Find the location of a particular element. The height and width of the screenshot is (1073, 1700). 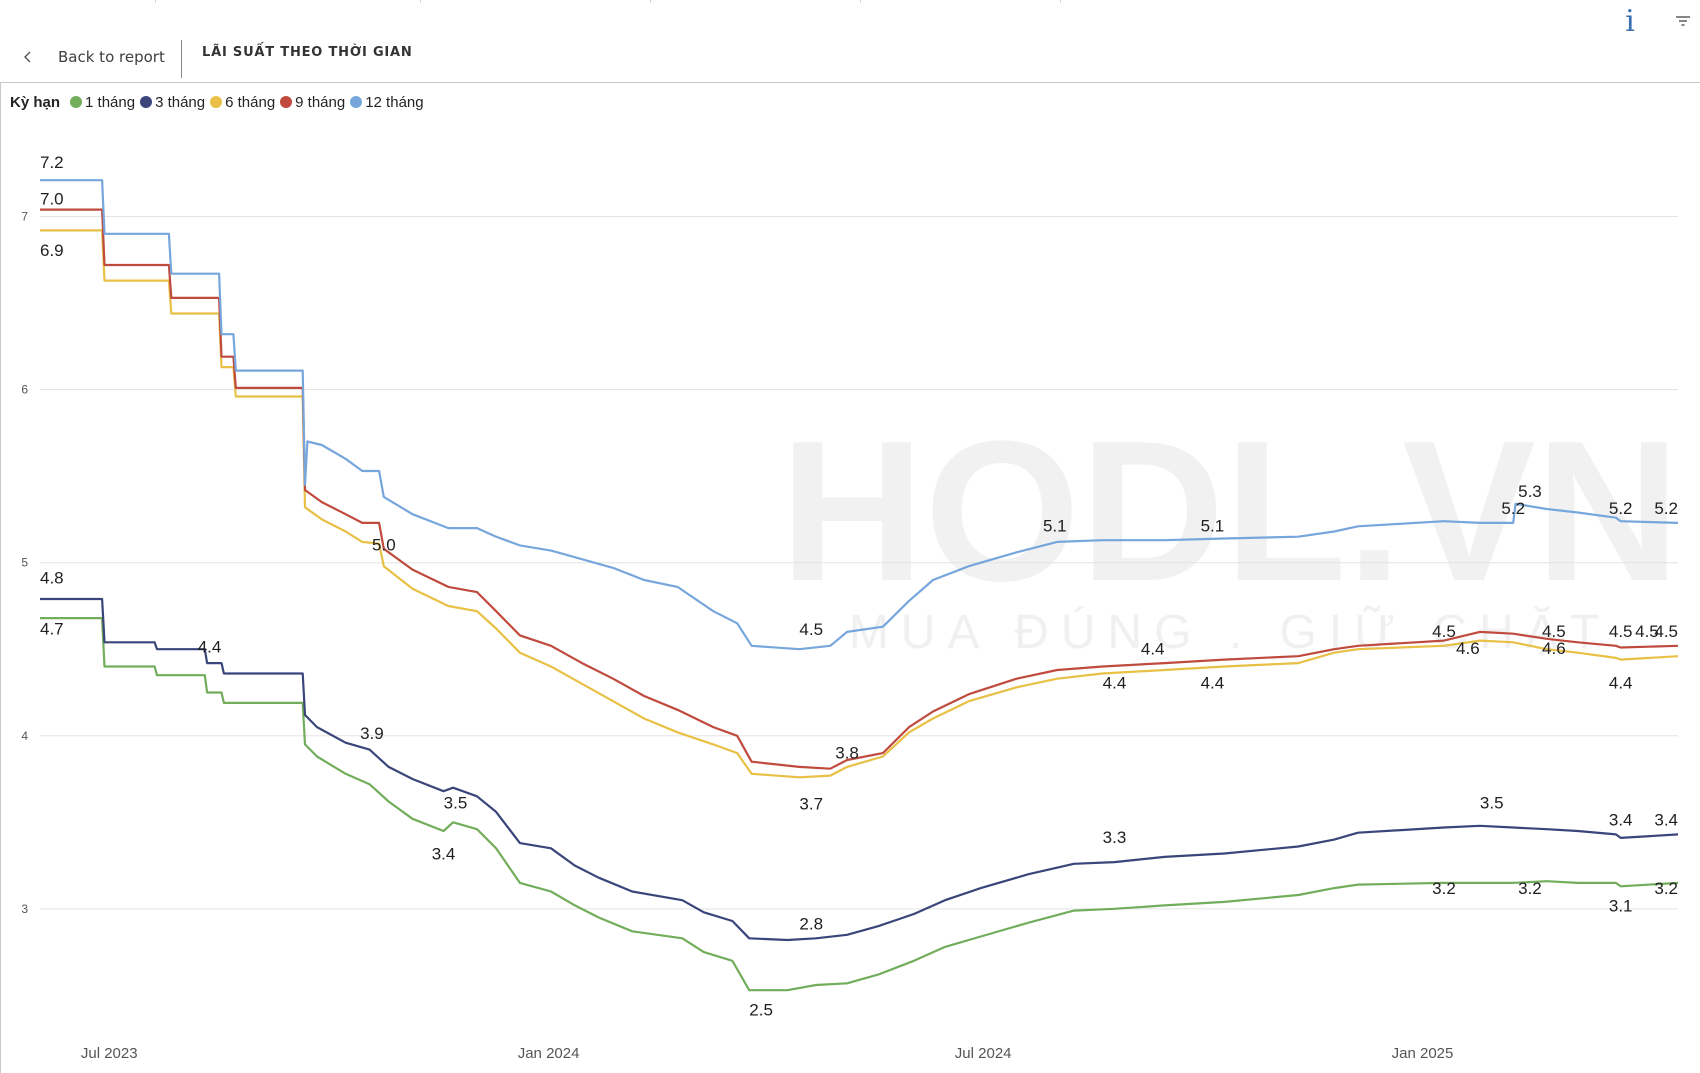

y-tick-label: 4 is located at coordinates (24, 736).